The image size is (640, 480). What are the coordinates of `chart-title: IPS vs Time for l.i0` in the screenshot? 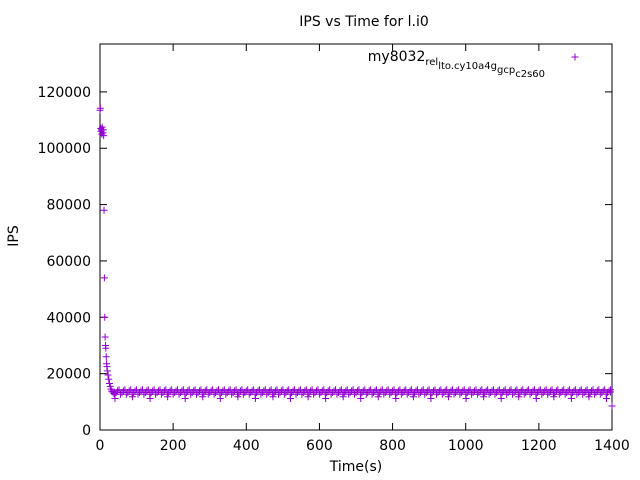 It's located at (364, 22).